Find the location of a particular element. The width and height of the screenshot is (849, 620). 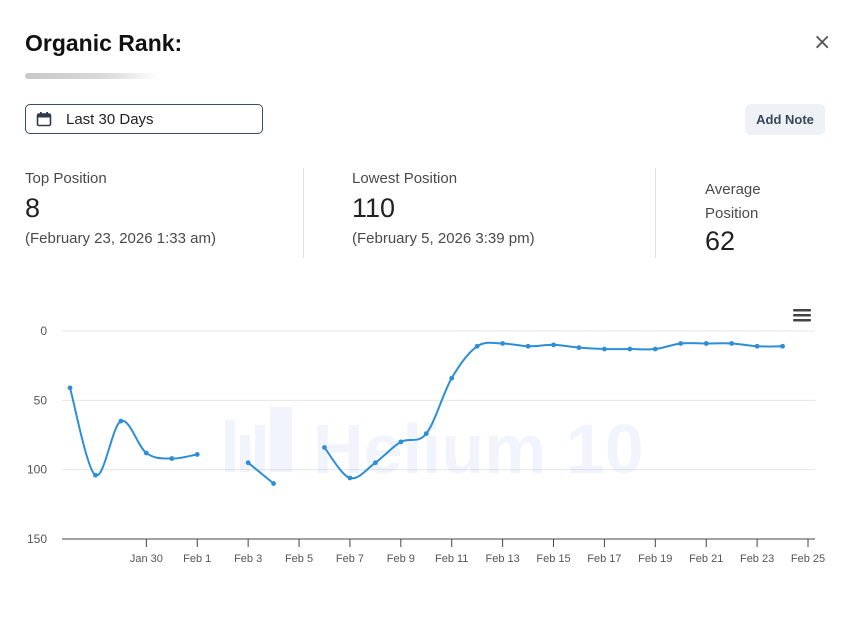

calendar-icon is located at coordinates (44, 119).